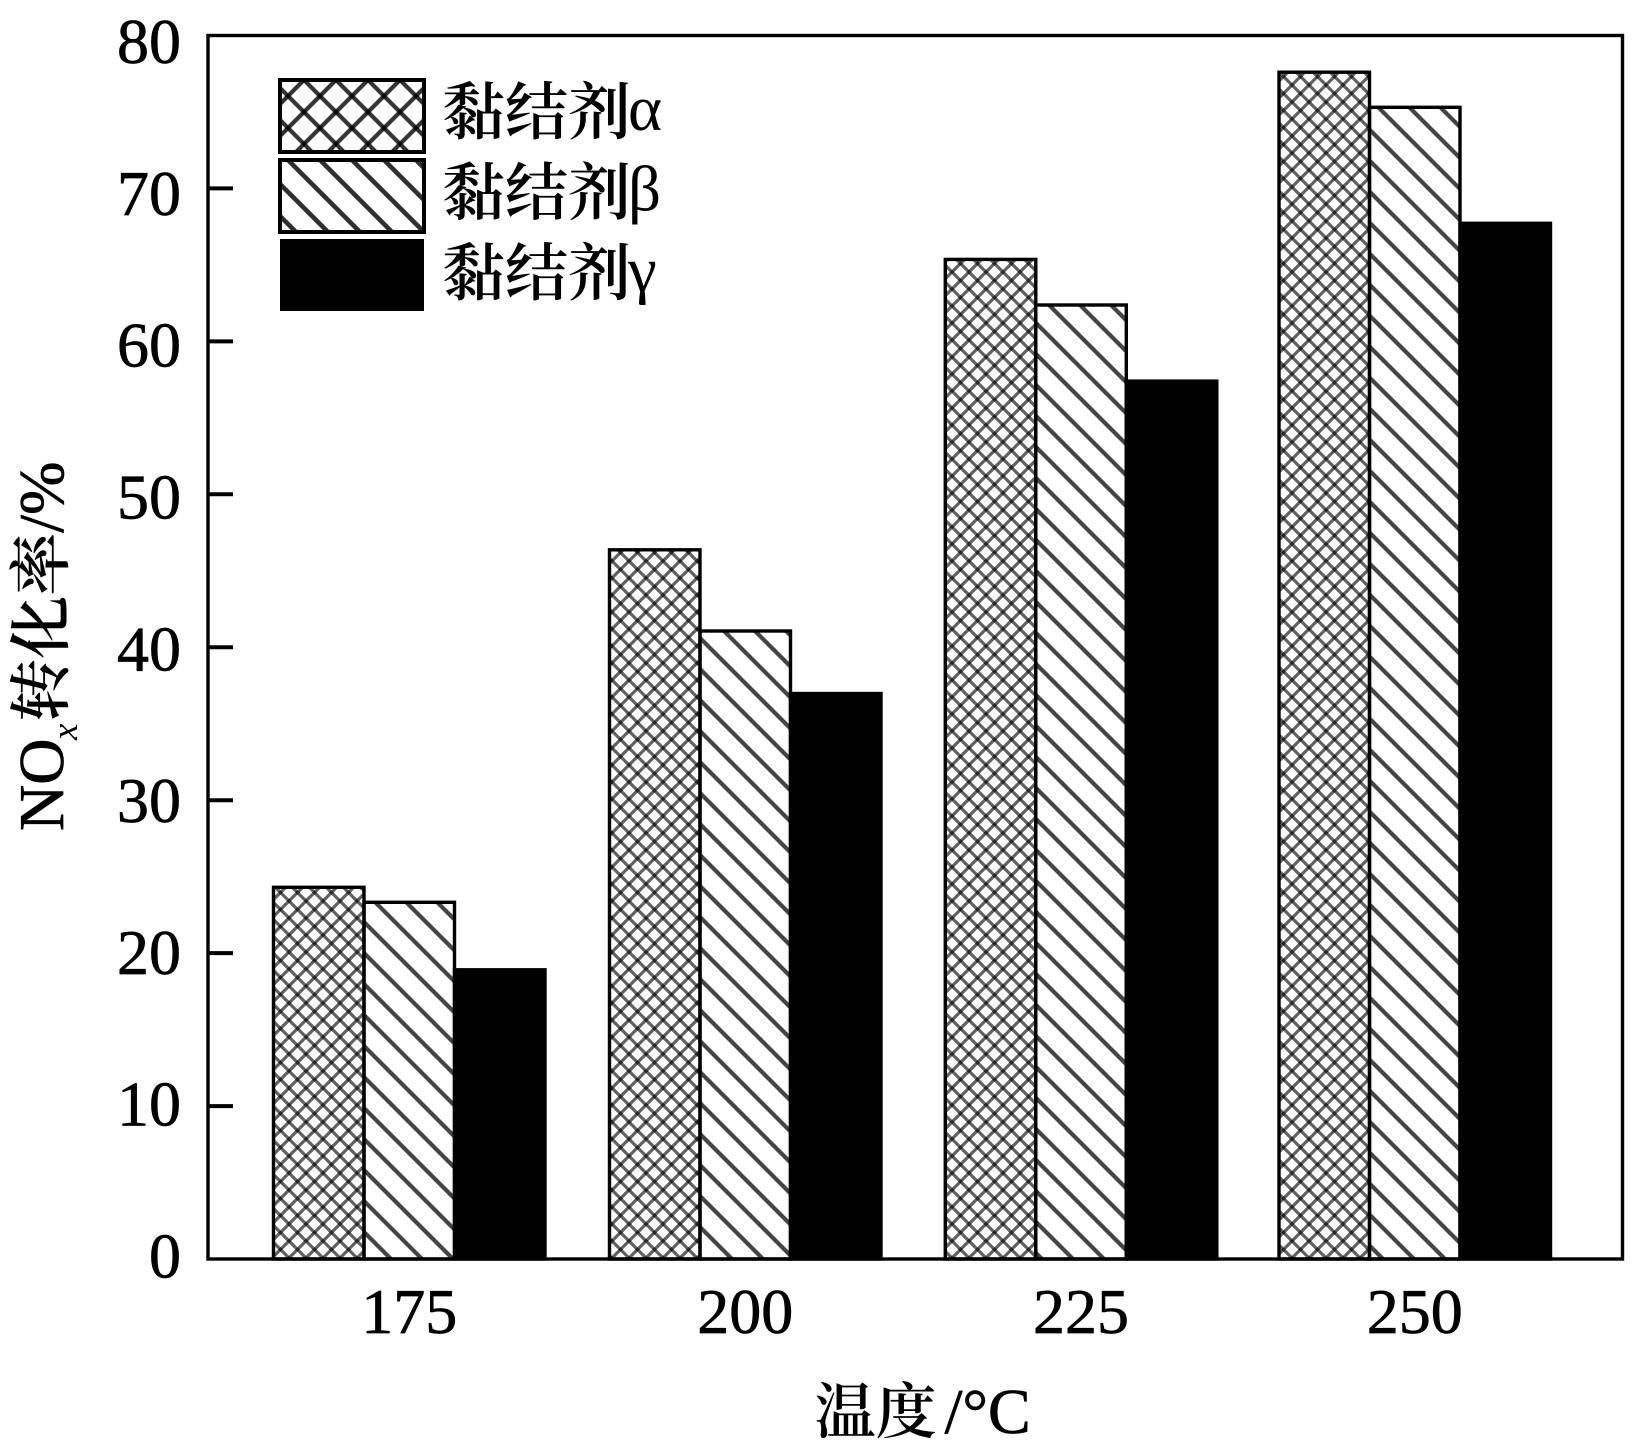 This screenshot has width=1640, height=1446. What do you see at coordinates (644, 190) in the screenshot?
I see `svg-text: β` at bounding box center [644, 190].